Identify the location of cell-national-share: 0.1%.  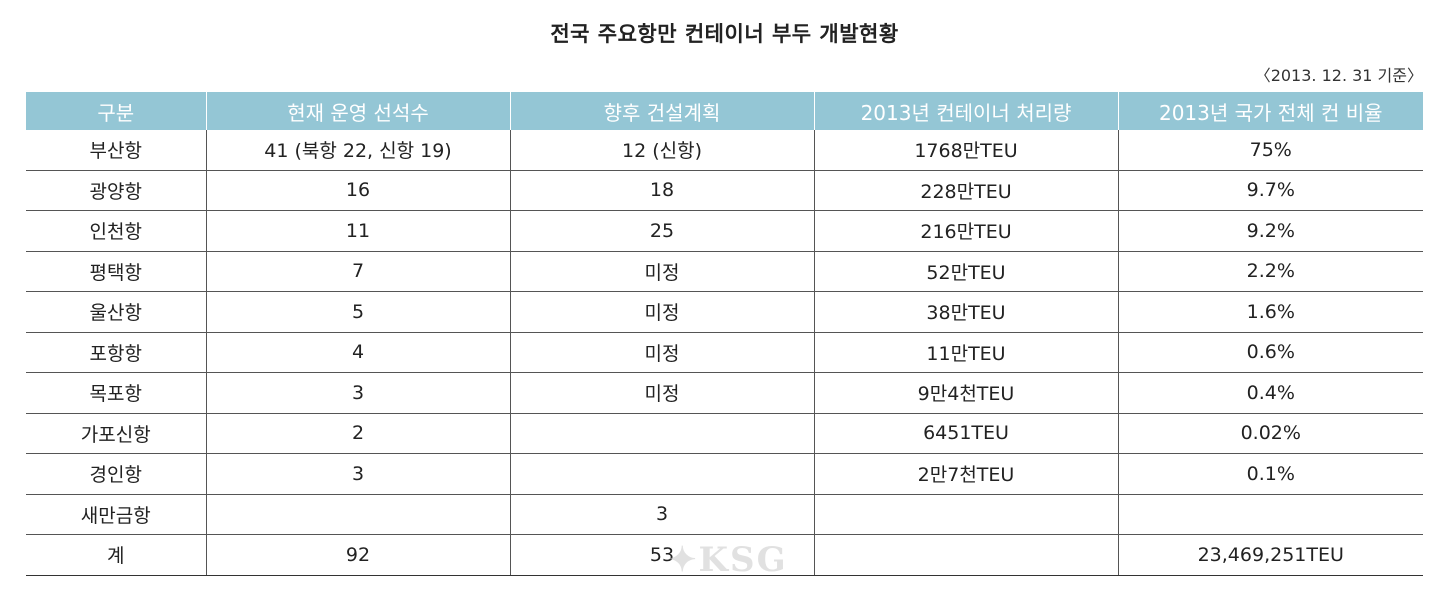
(1270, 474).